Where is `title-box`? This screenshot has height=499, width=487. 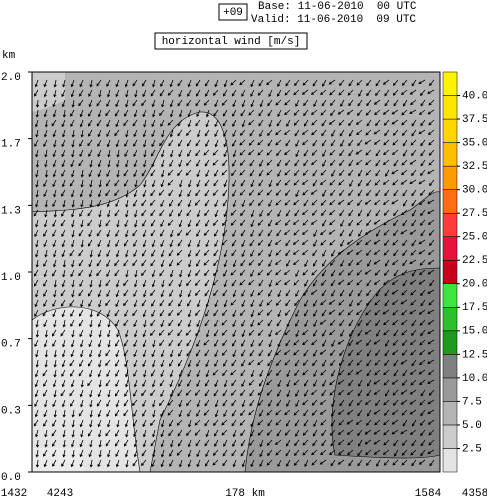 title-box is located at coordinates (231, 41).